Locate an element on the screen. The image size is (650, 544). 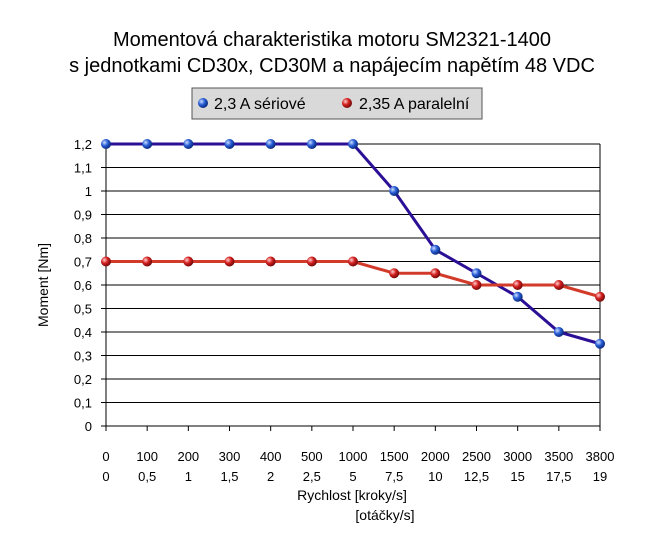
x-tick-label-secondary: 7,5 is located at coordinates (394, 476).